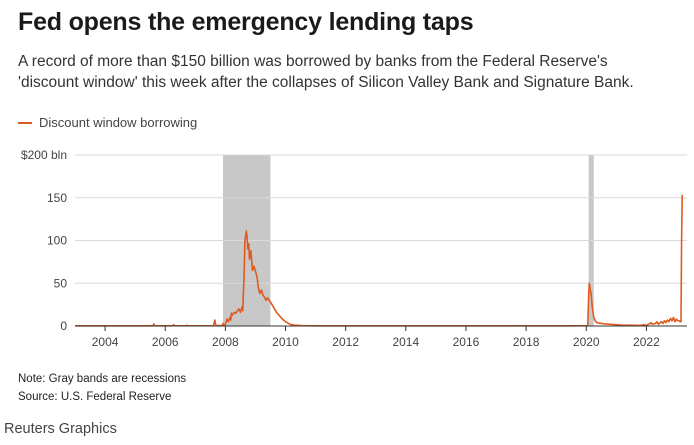 This screenshot has width=694, height=445. Describe the element at coordinates (57, 198) in the screenshot. I see `y-tick-label-150: 150` at that location.